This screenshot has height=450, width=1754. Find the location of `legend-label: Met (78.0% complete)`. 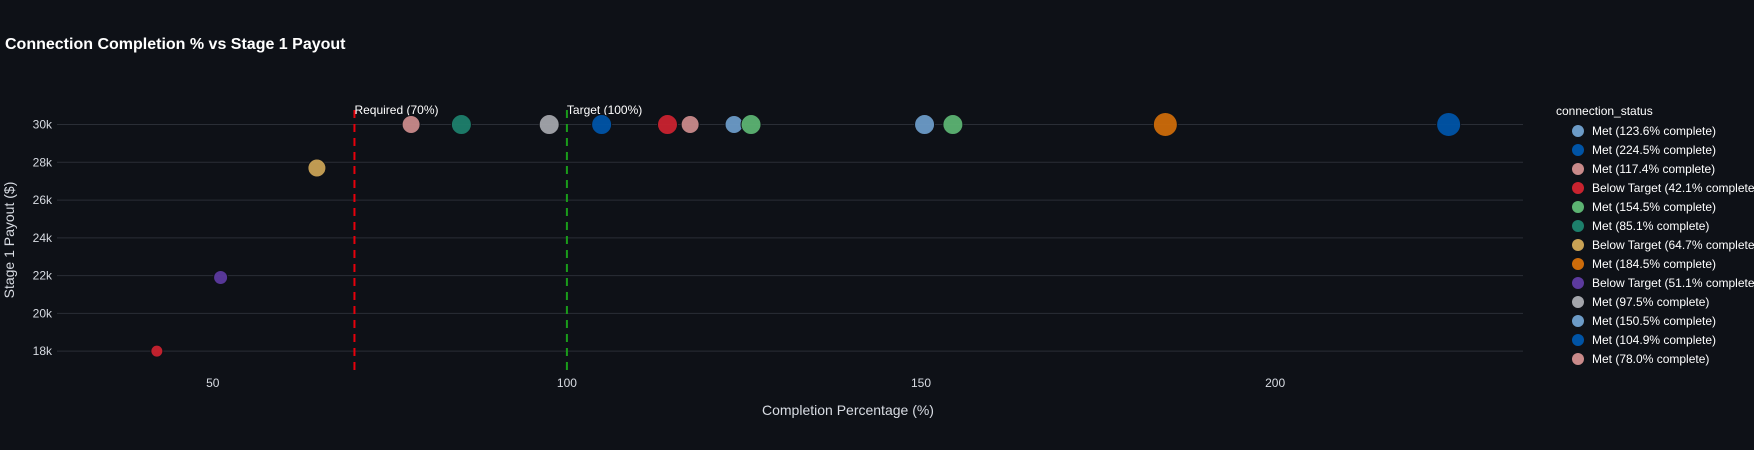

legend-label: Met (78.0% complete) is located at coordinates (1650, 359).